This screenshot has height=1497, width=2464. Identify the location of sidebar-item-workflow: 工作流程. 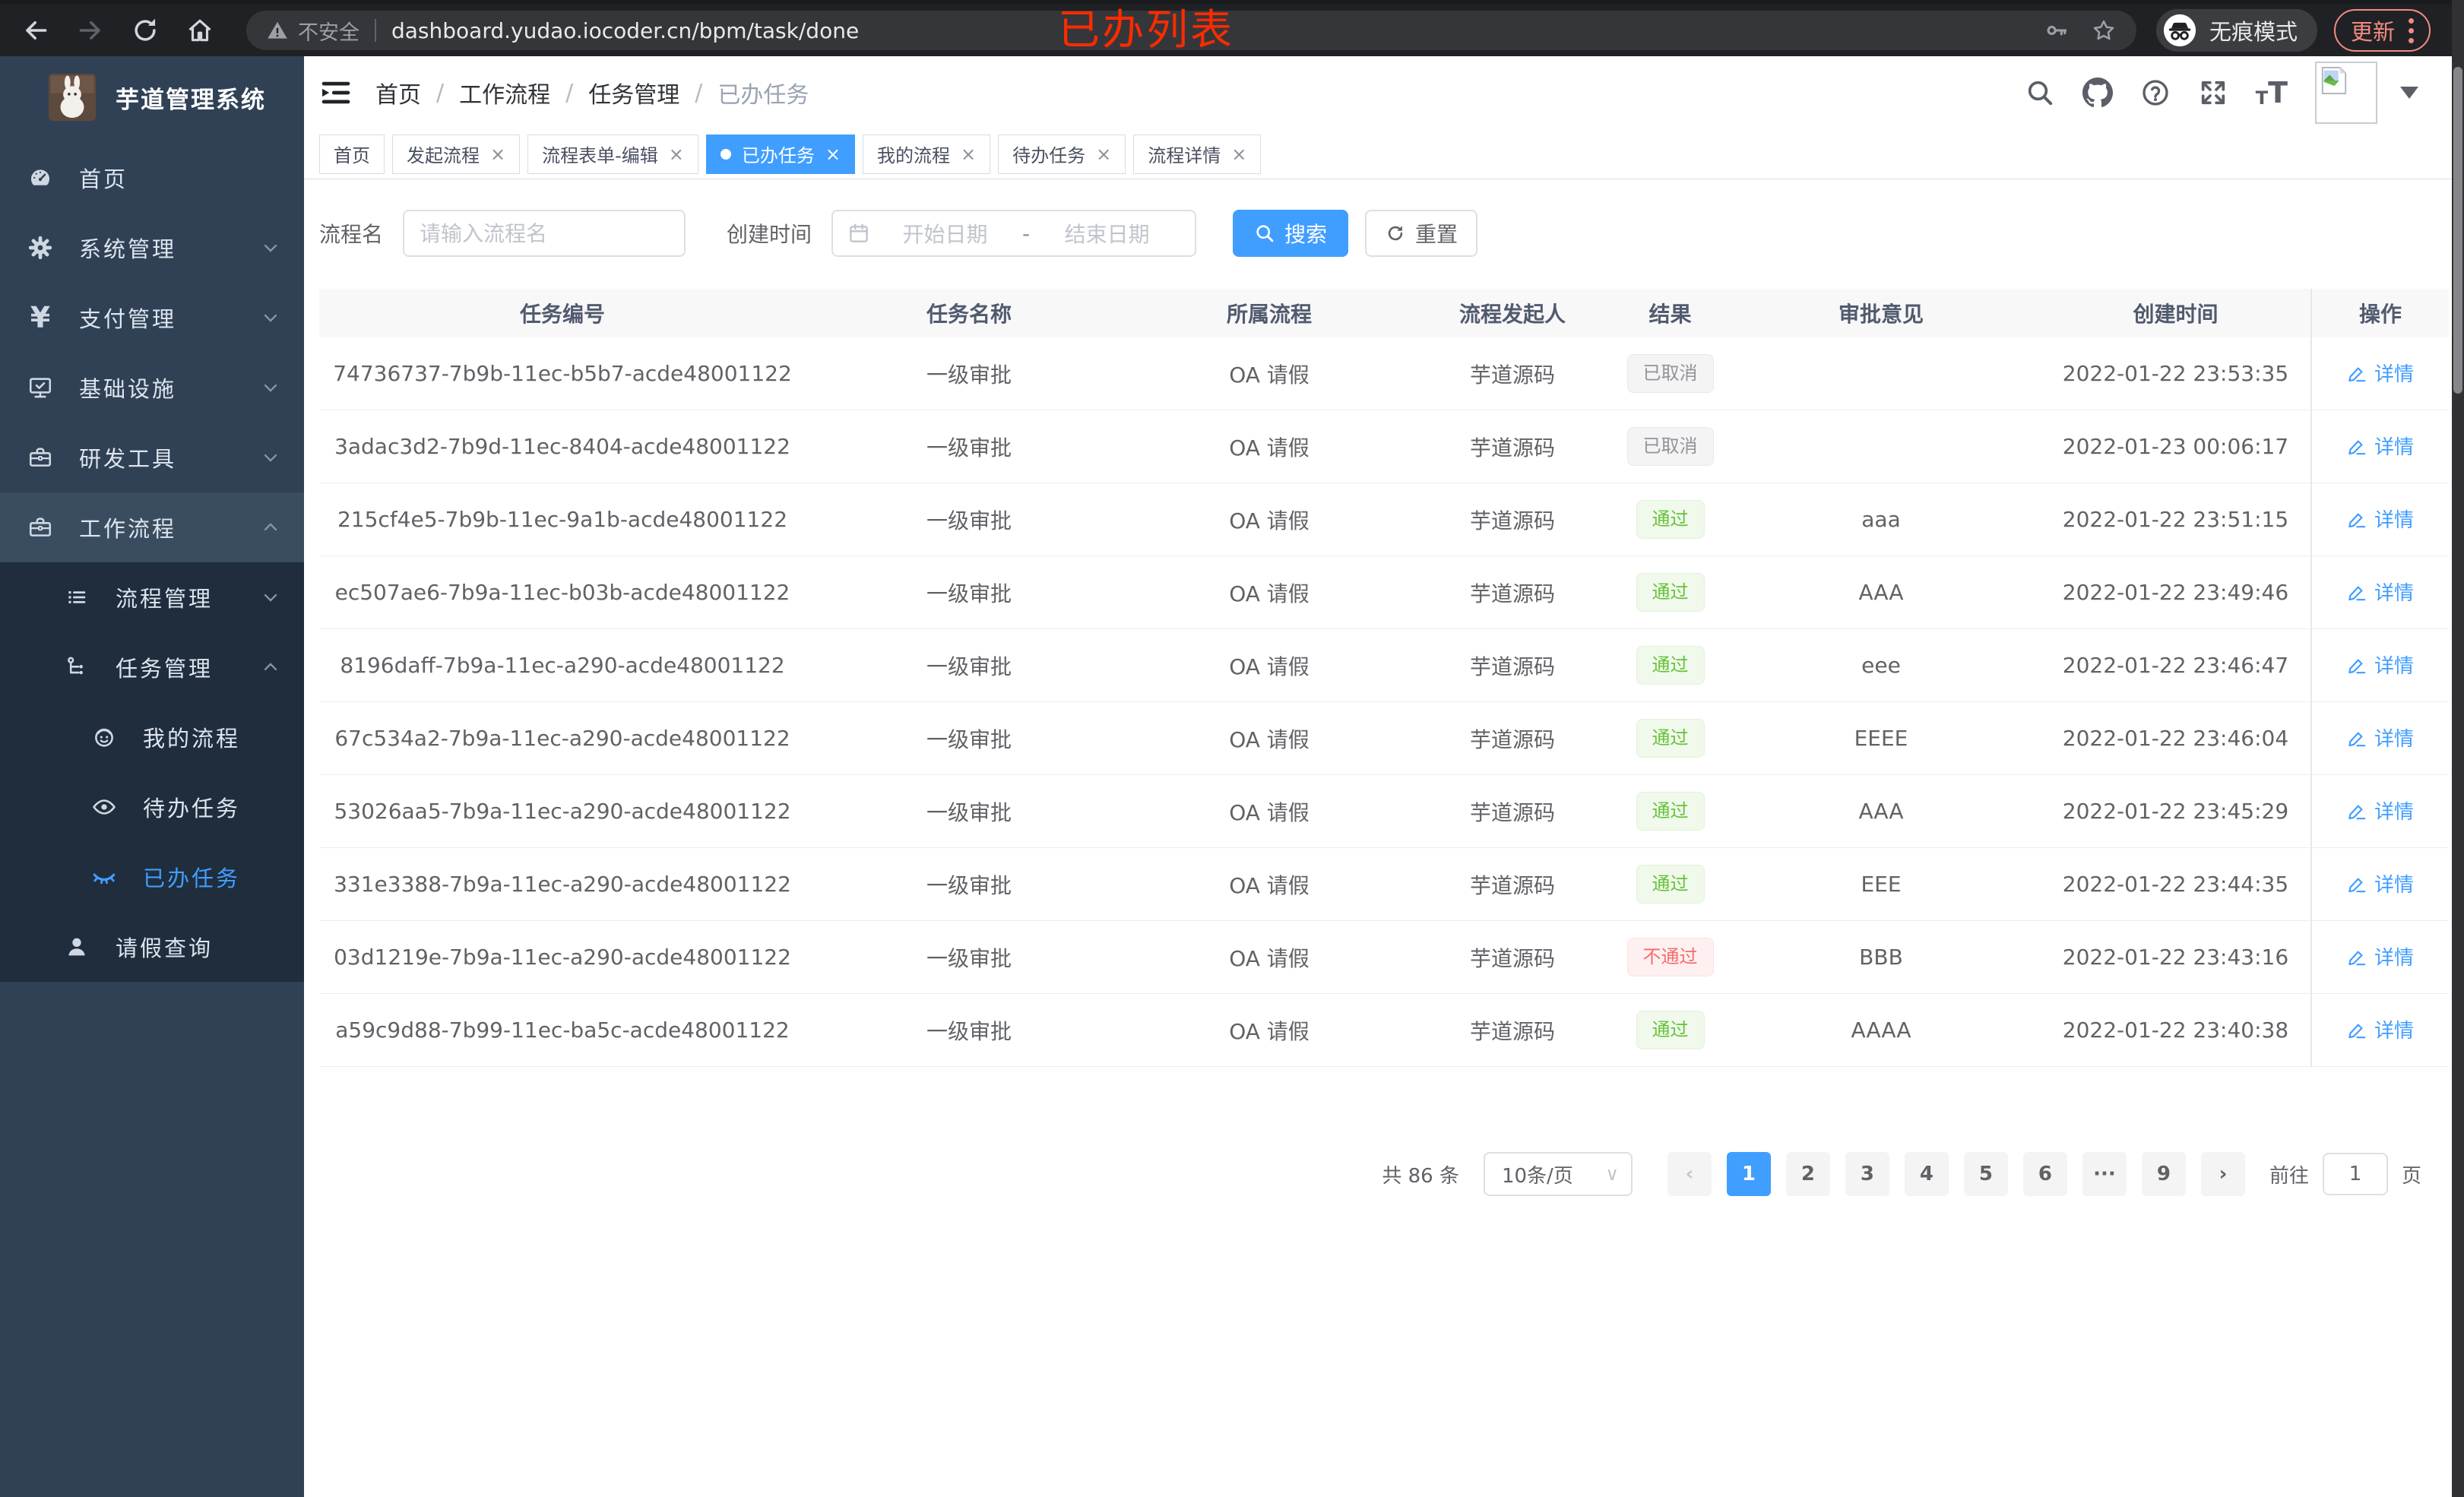
(152, 527).